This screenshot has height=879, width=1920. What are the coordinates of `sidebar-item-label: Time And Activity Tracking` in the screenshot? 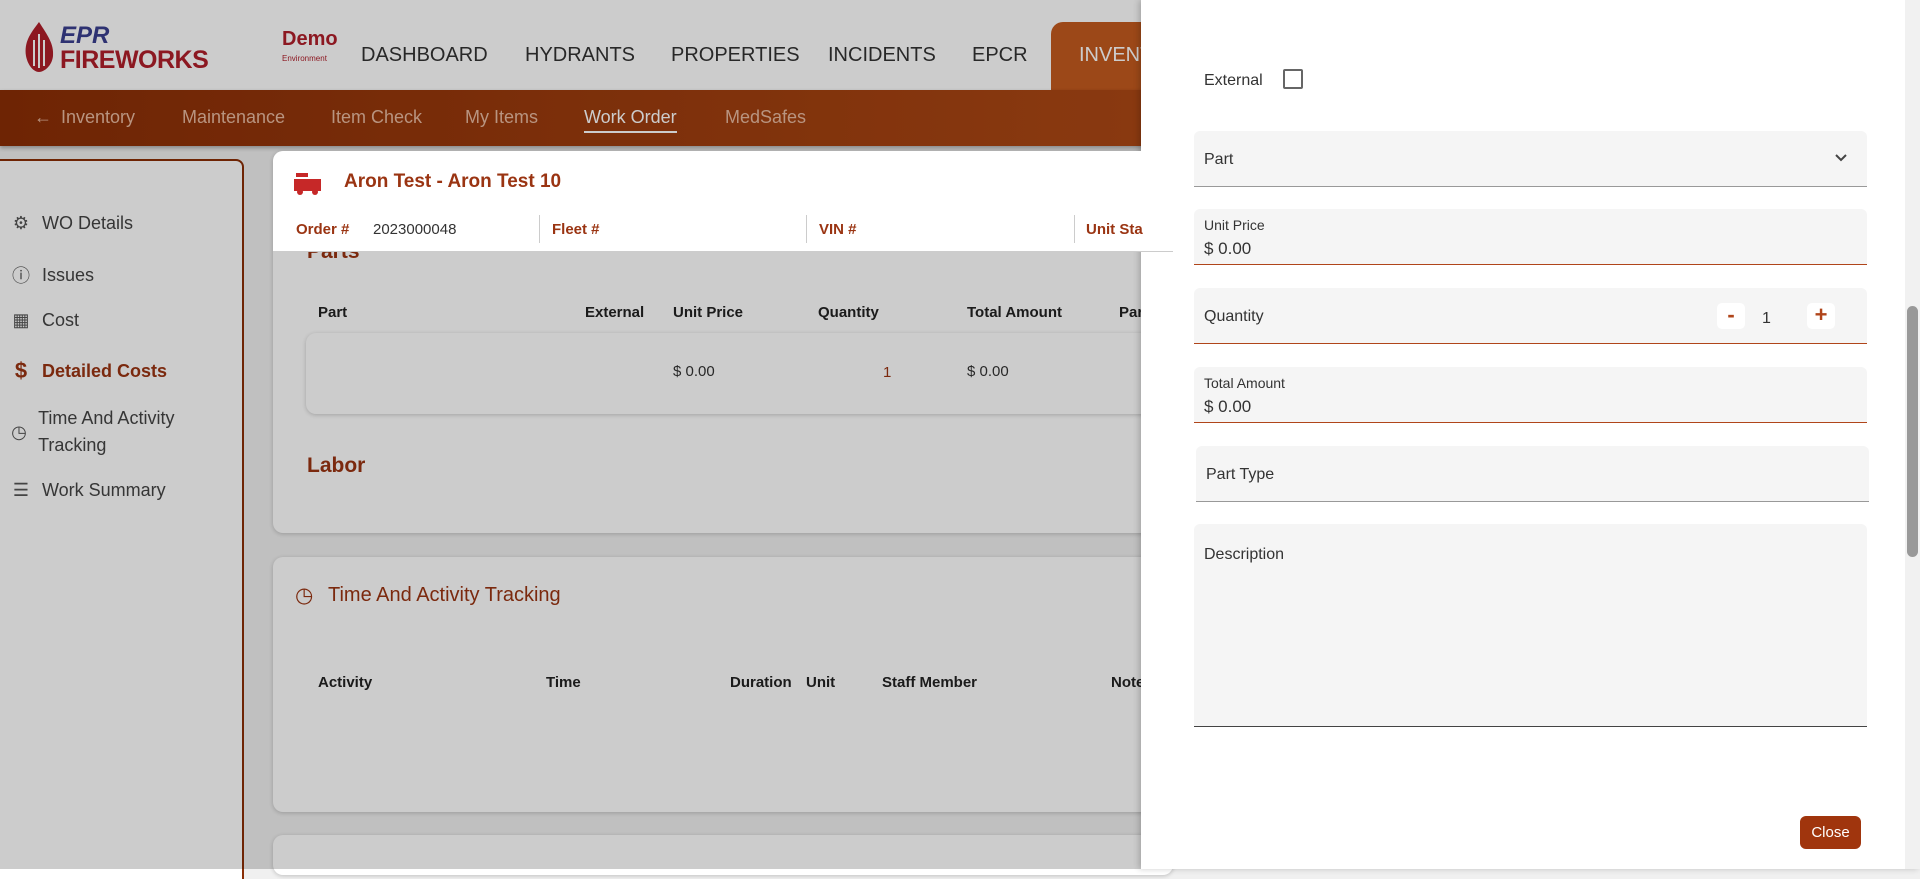 It's located at (106, 431).